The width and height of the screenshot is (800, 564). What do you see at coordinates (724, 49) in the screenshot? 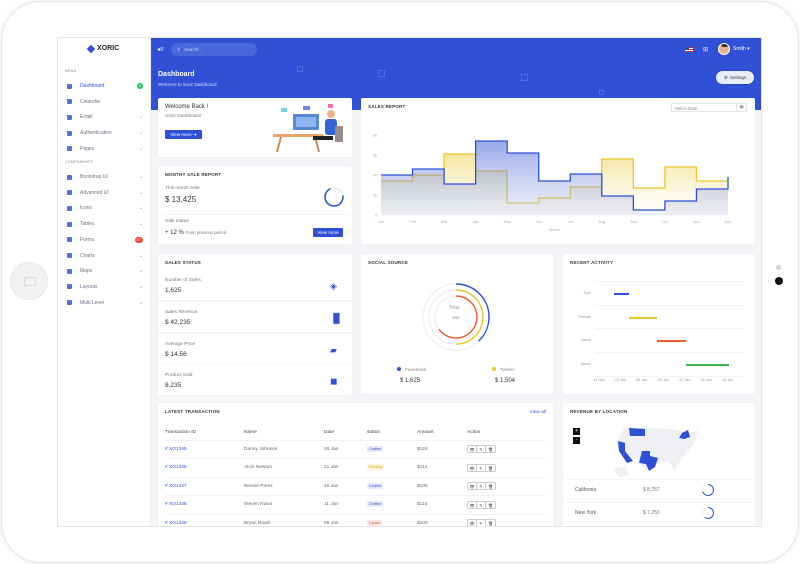
I see `avatar` at bounding box center [724, 49].